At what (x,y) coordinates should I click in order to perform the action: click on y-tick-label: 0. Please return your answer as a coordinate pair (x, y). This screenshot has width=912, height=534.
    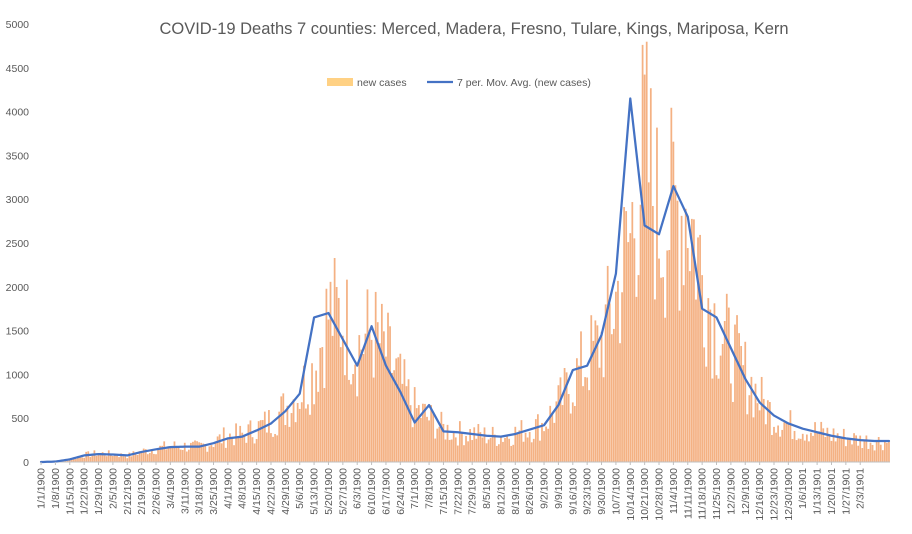
    Looking at the image, I should click on (26, 463).